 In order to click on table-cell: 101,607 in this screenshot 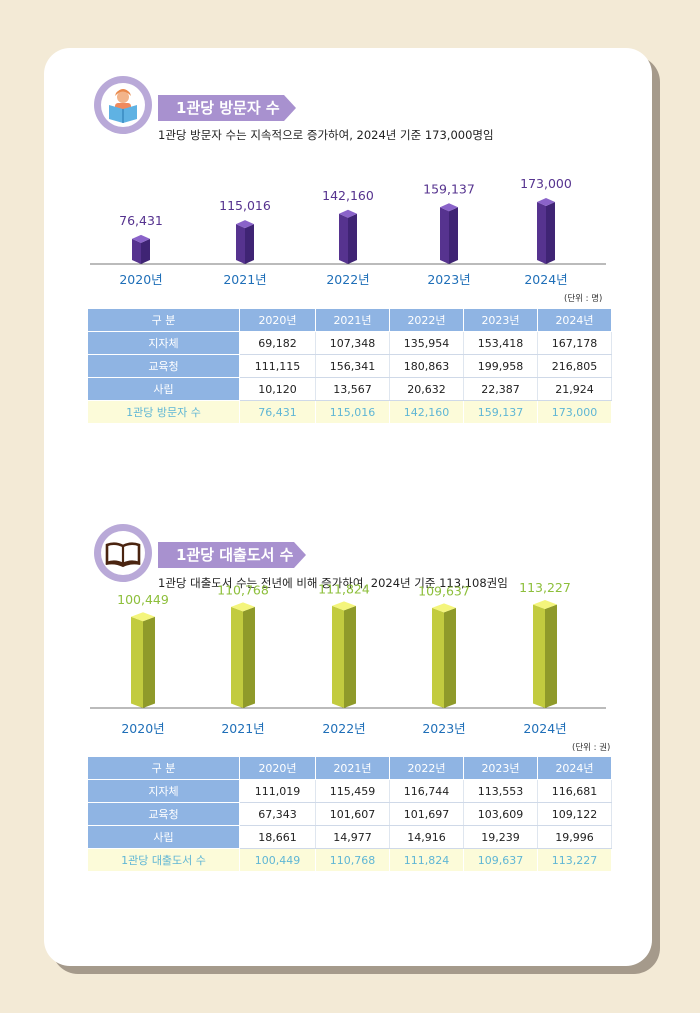, I will do `click(352, 814)`.